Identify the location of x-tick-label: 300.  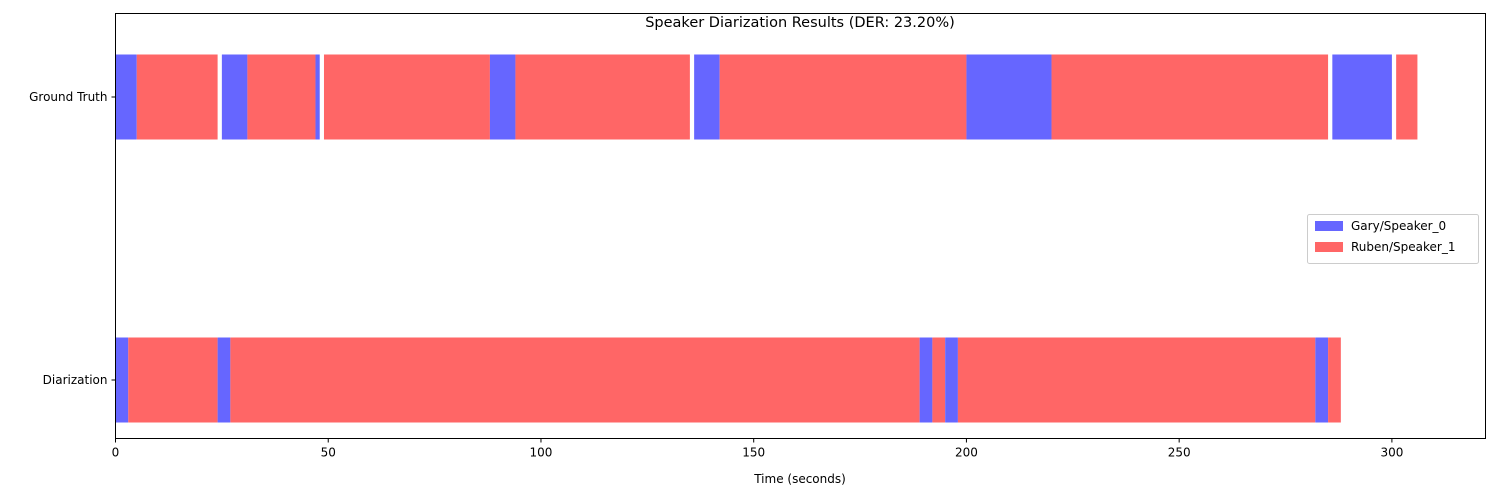
(1391, 453).